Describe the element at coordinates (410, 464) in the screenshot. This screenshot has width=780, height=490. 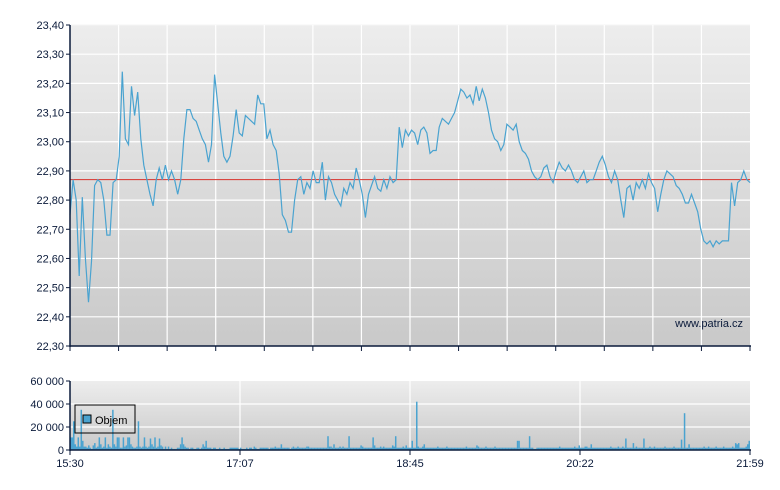
I see `x-tick-label: 18:45` at that location.